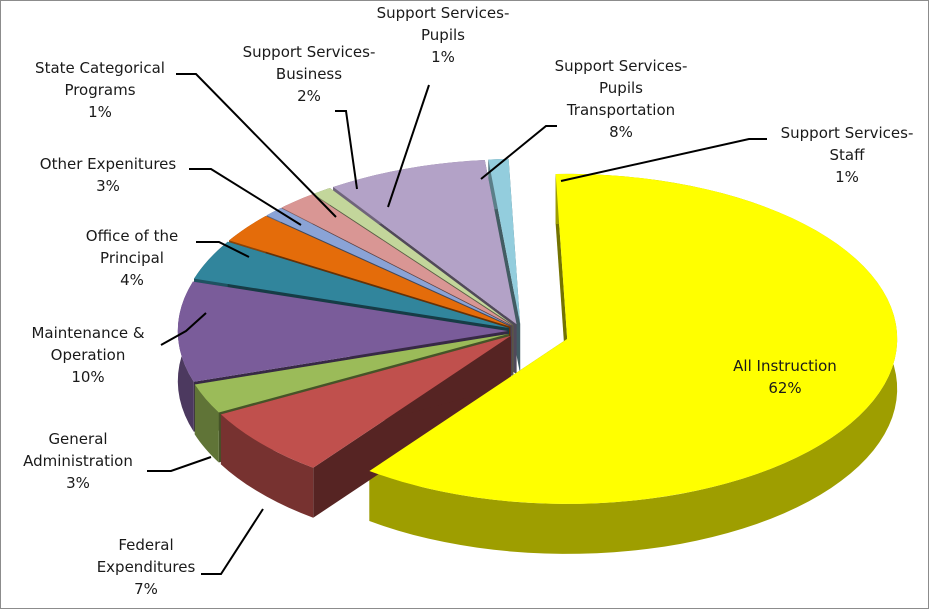 This screenshot has width=929, height=609. What do you see at coordinates (108, 164) in the screenshot?
I see `data-label: Other Expenitures` at bounding box center [108, 164].